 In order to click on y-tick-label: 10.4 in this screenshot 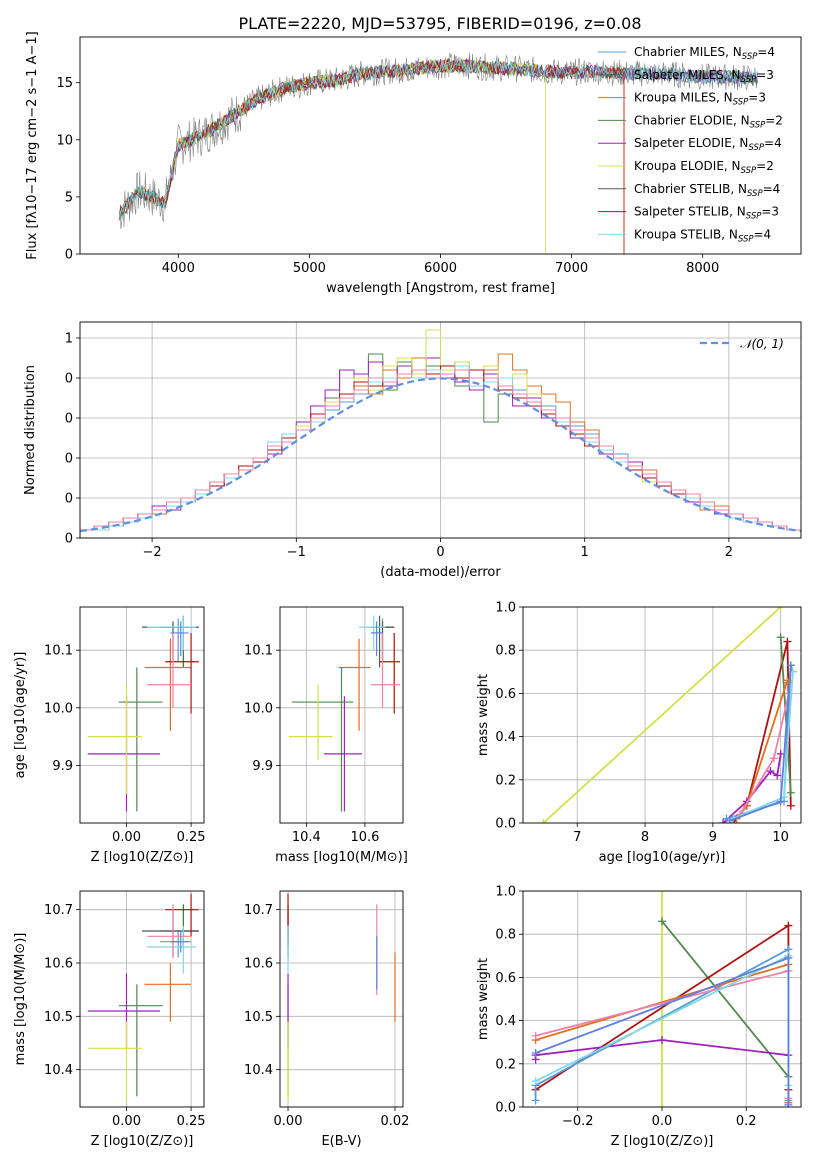, I will do `click(258, 1070)`.